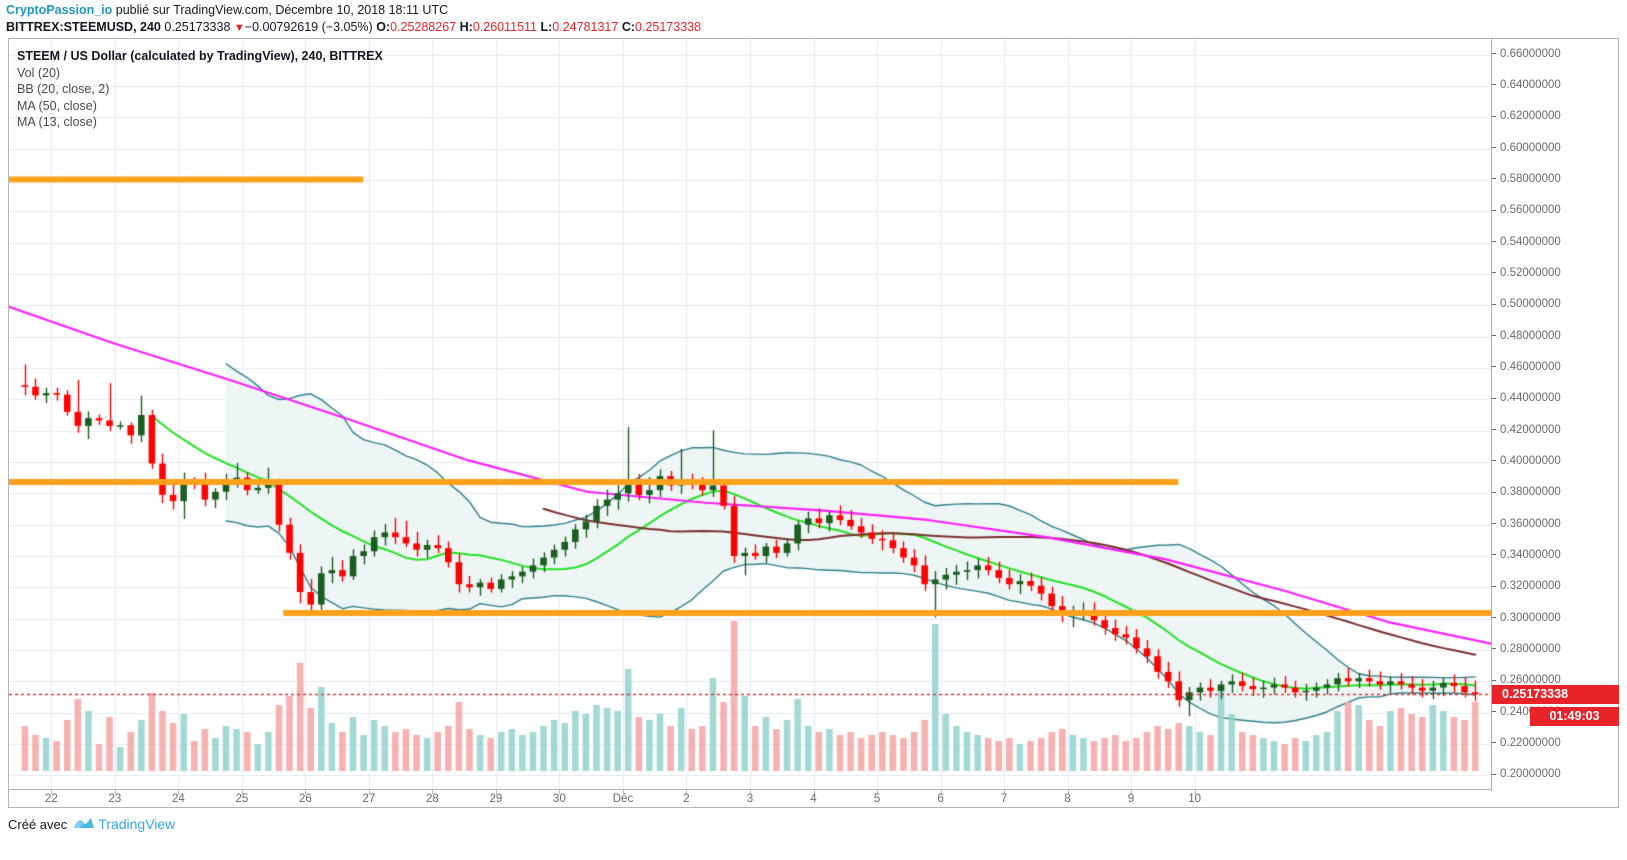 The width and height of the screenshot is (1627, 860). Describe the element at coordinates (686, 799) in the screenshot. I see `time-tick-label: 2` at that location.